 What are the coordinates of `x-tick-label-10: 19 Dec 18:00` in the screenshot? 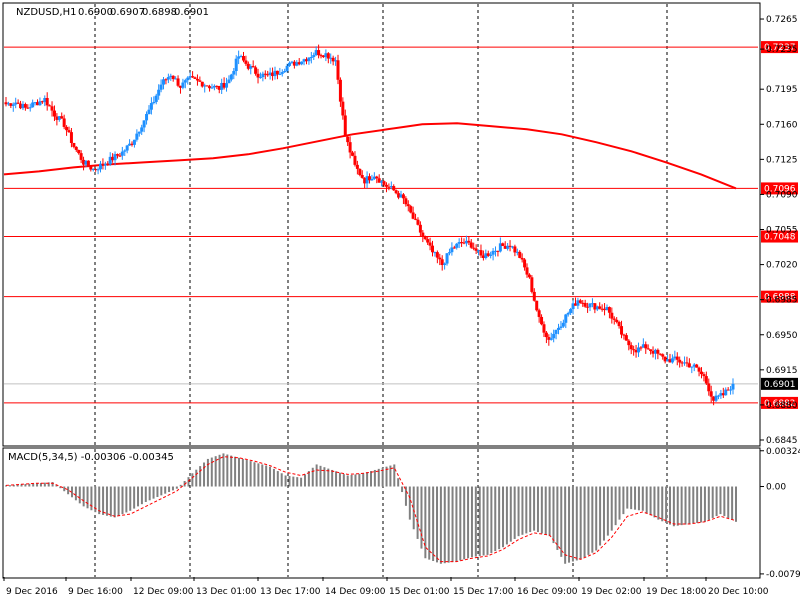 It's located at (676, 592).